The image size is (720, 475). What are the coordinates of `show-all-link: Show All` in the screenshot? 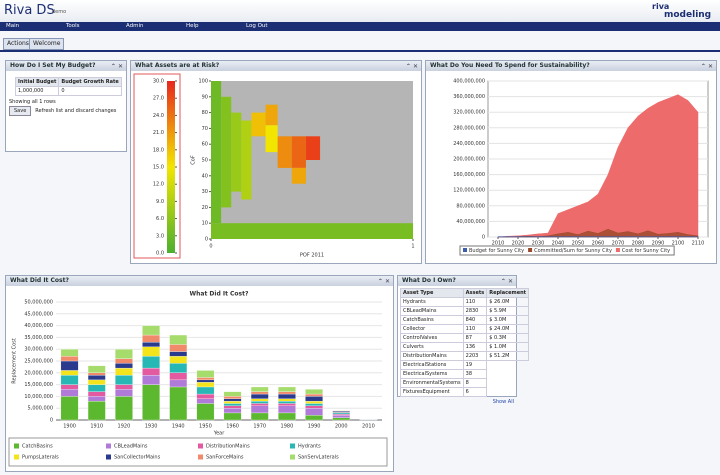 It's located at (503, 402).